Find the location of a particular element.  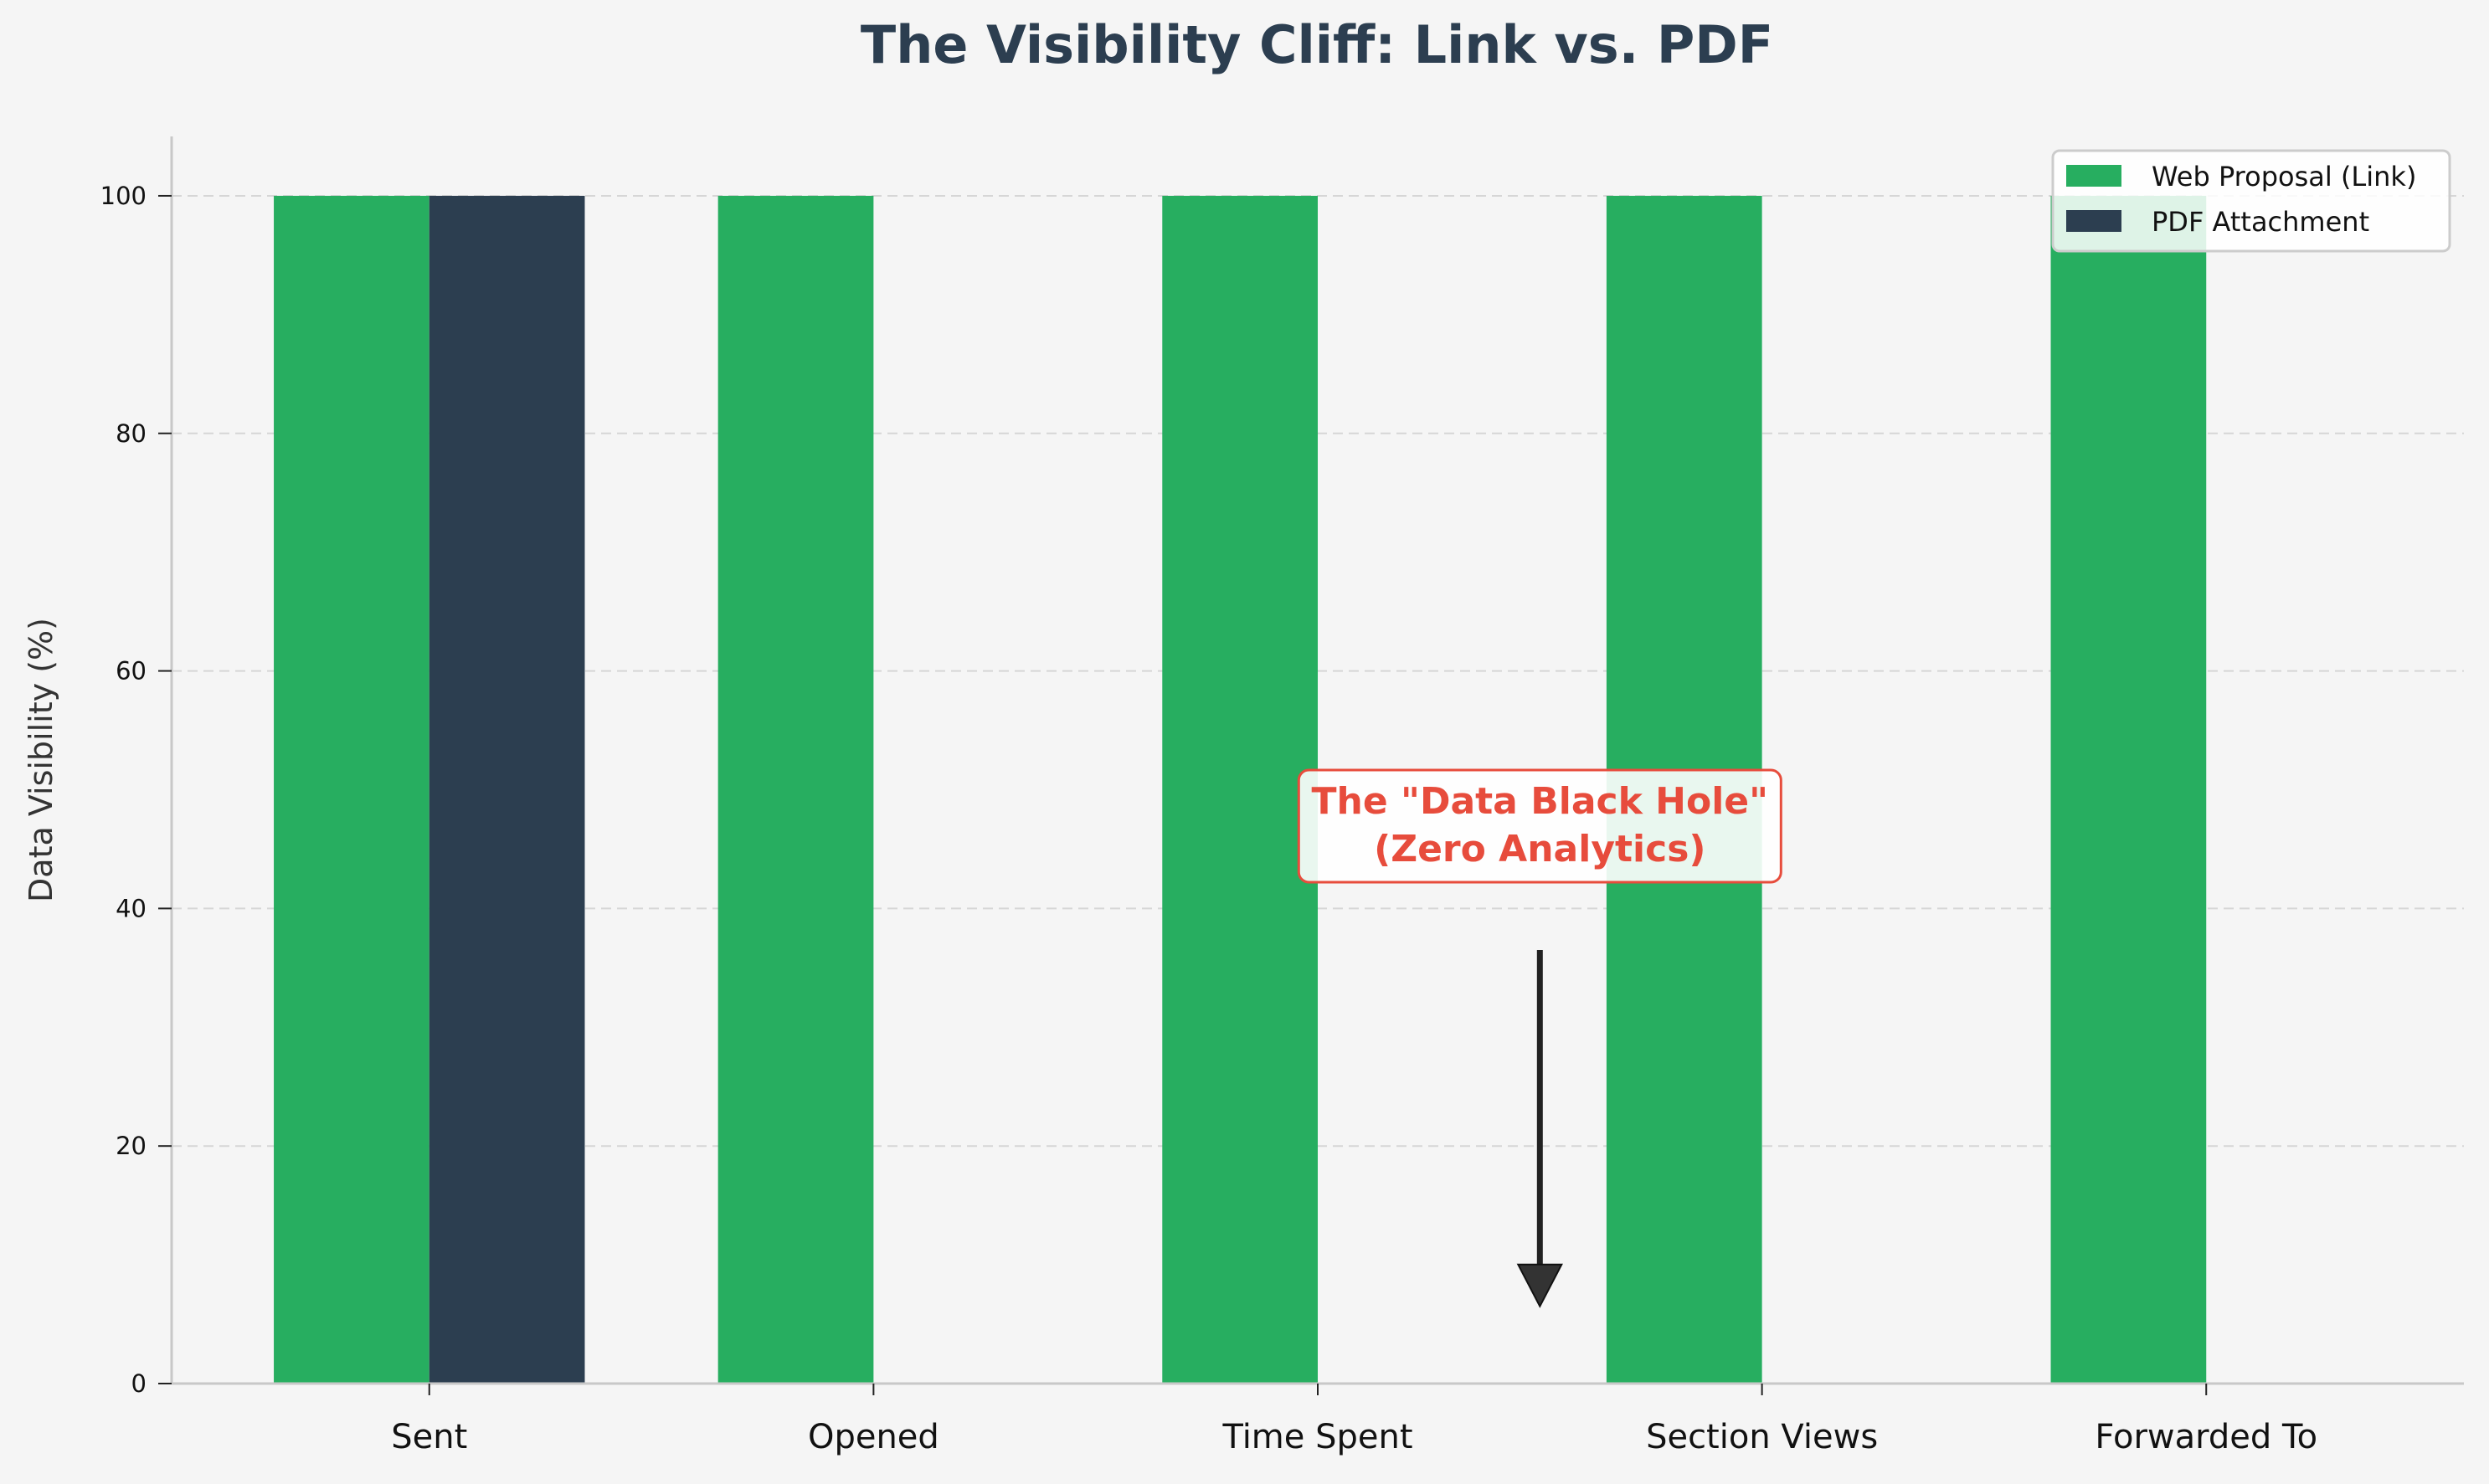

y-tick-label: 0 is located at coordinates (139, 1383).